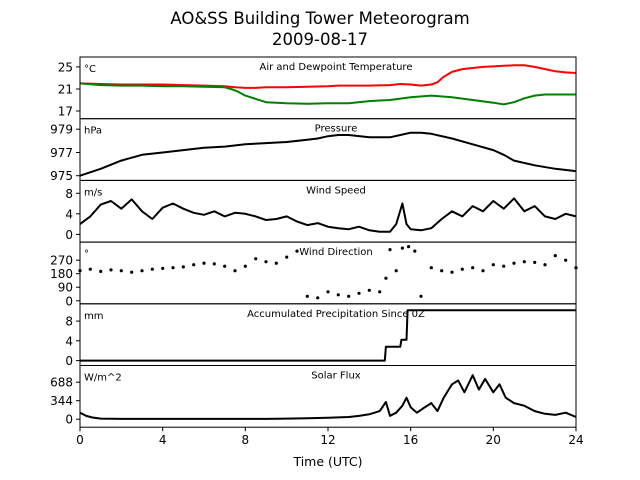 This screenshot has height=480, width=640. What do you see at coordinates (65, 67) in the screenshot?
I see `y-tick-label: 25` at bounding box center [65, 67].